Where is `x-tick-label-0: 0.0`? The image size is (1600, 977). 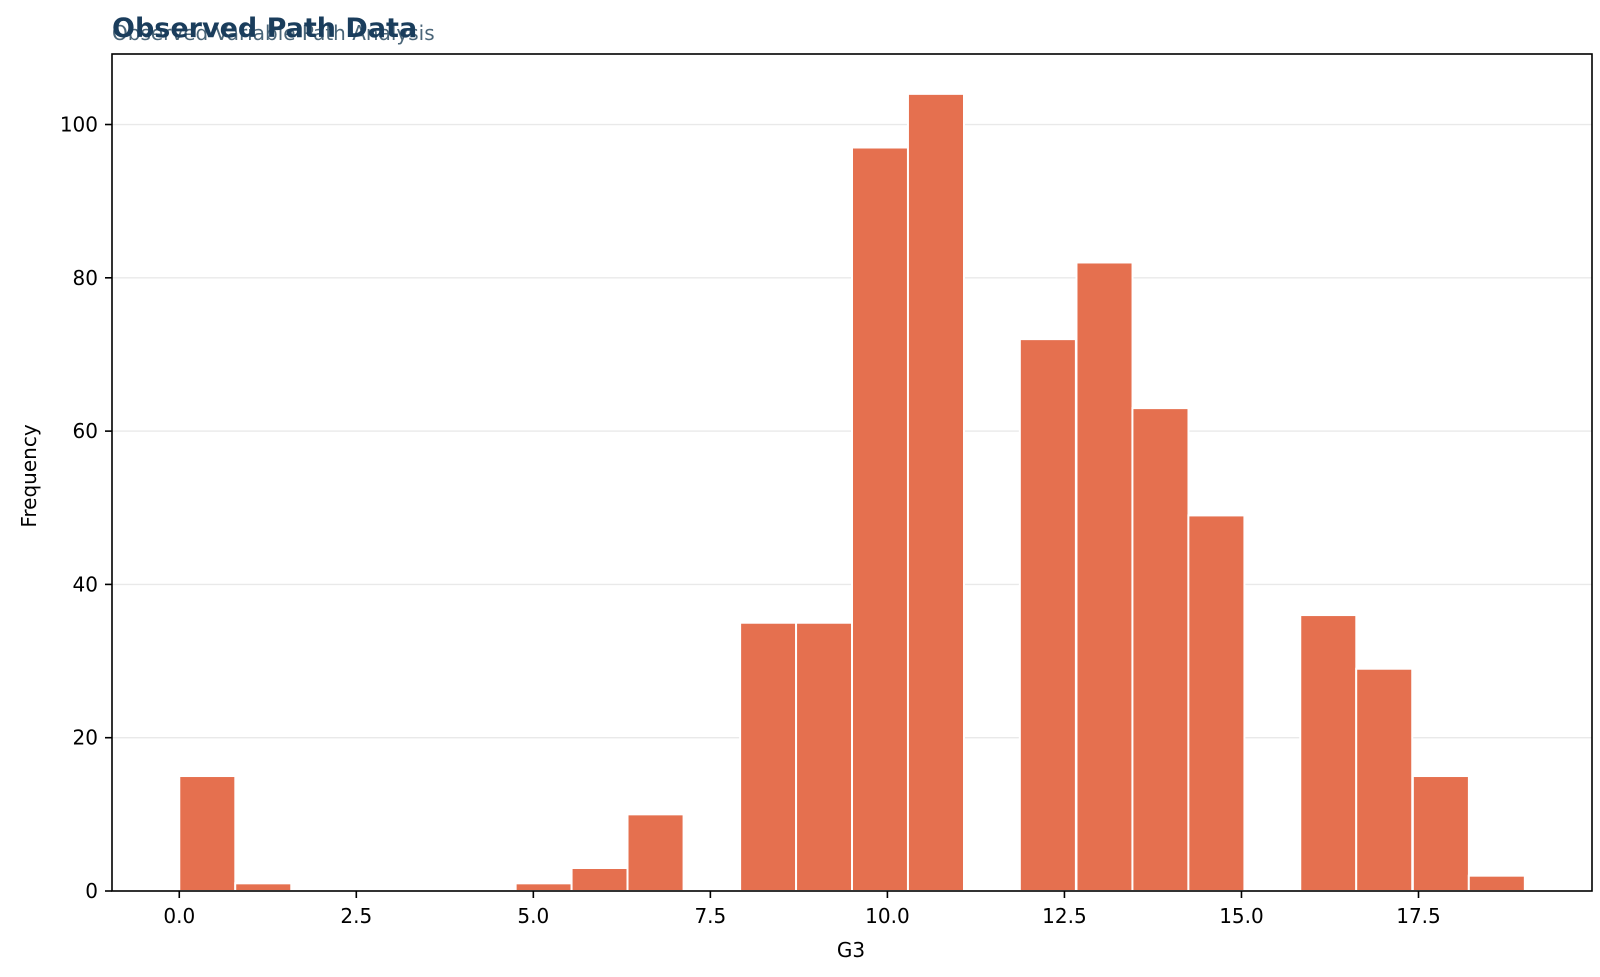 x-tick-label-0: 0.0 is located at coordinates (179, 916).